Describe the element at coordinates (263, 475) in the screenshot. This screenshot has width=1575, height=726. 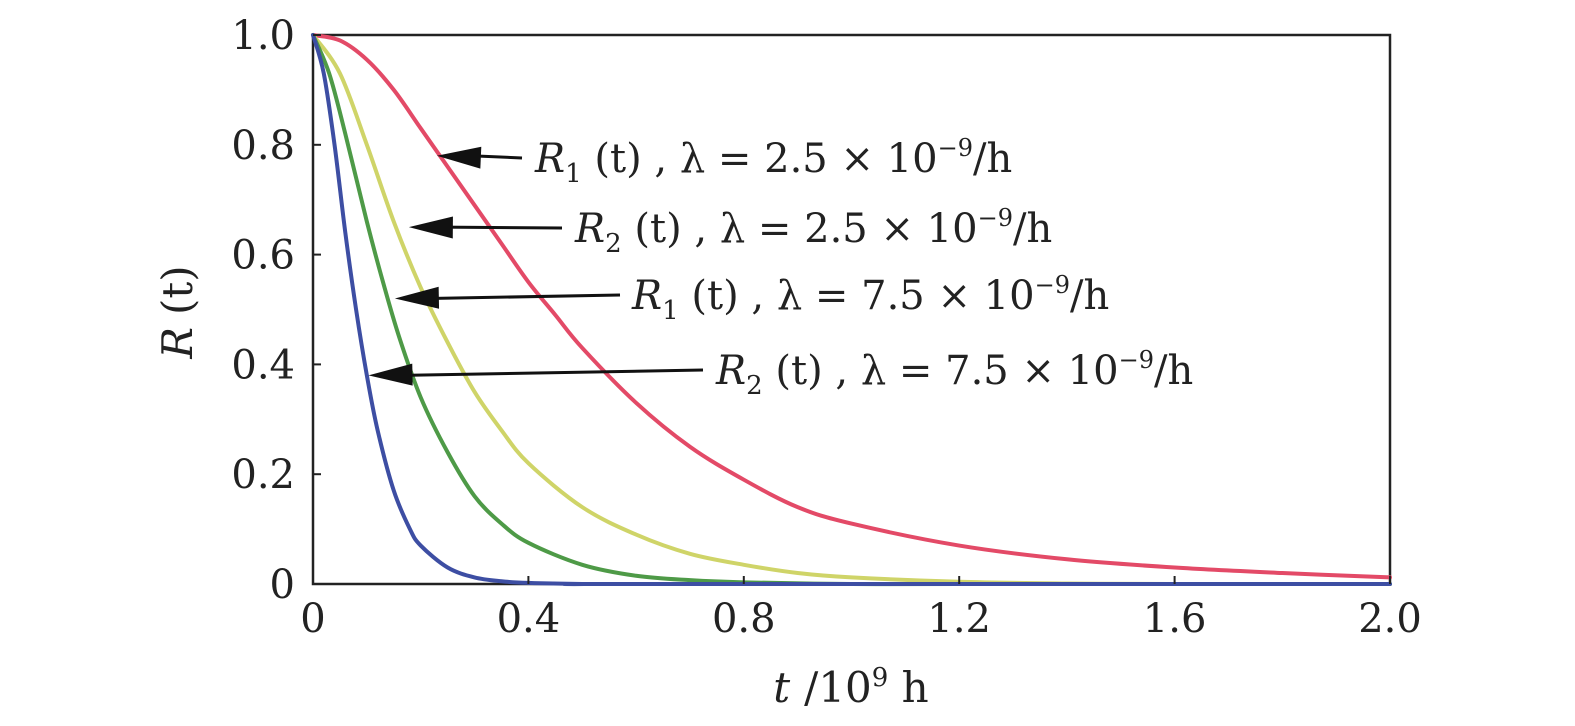
I see `y-tick-label: 0.2` at that location.